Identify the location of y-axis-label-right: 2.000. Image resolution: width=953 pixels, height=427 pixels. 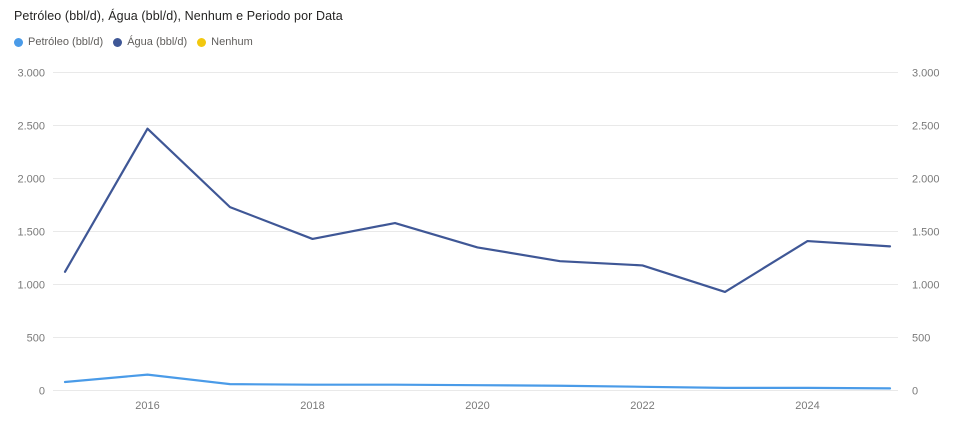
(926, 180).